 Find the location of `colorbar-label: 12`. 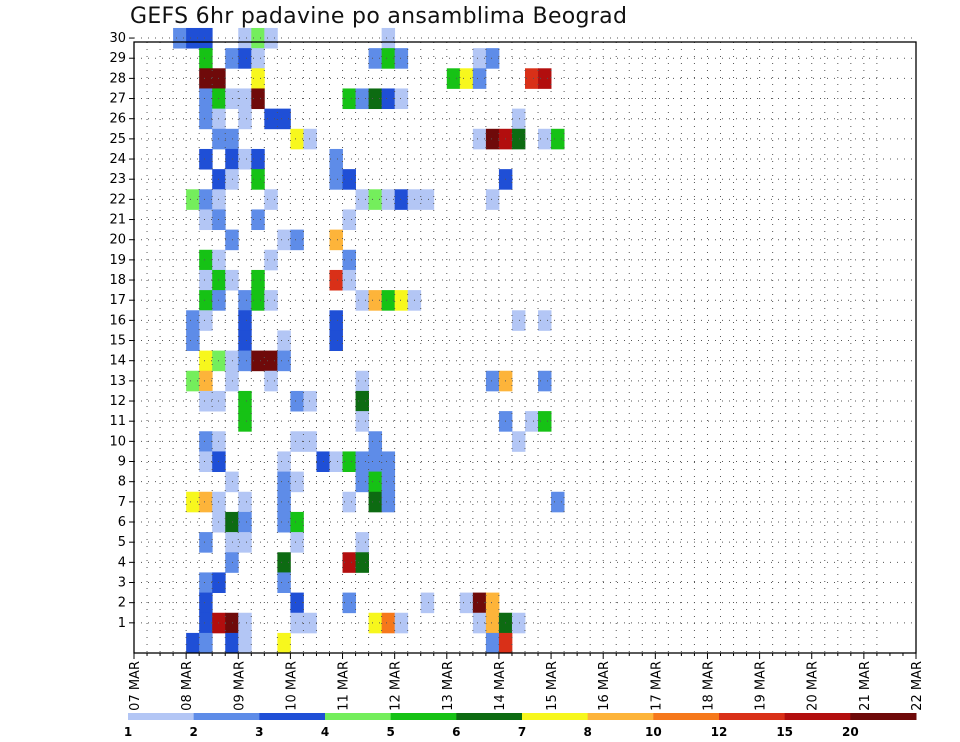

colorbar-label: 12 is located at coordinates (719, 732).